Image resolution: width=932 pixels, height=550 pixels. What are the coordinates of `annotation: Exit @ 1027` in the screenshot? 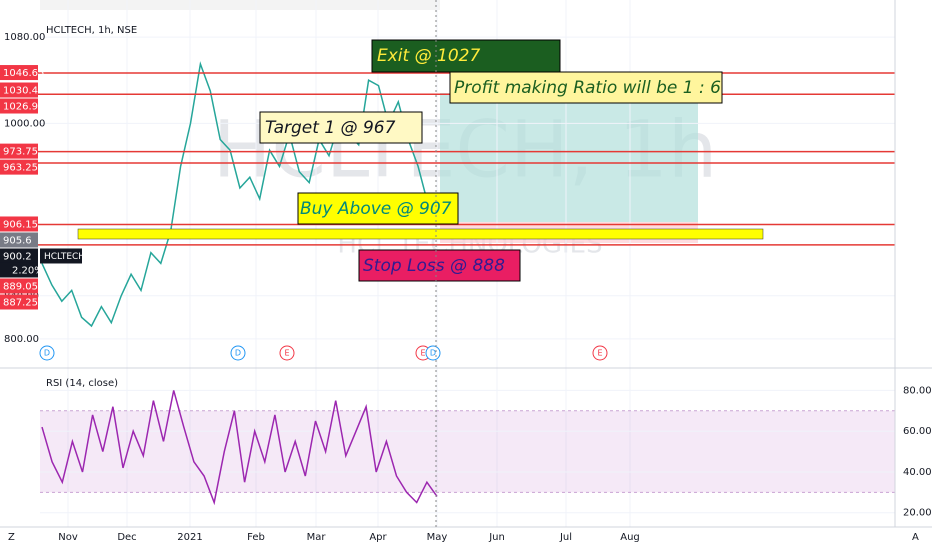 It's located at (428, 56).